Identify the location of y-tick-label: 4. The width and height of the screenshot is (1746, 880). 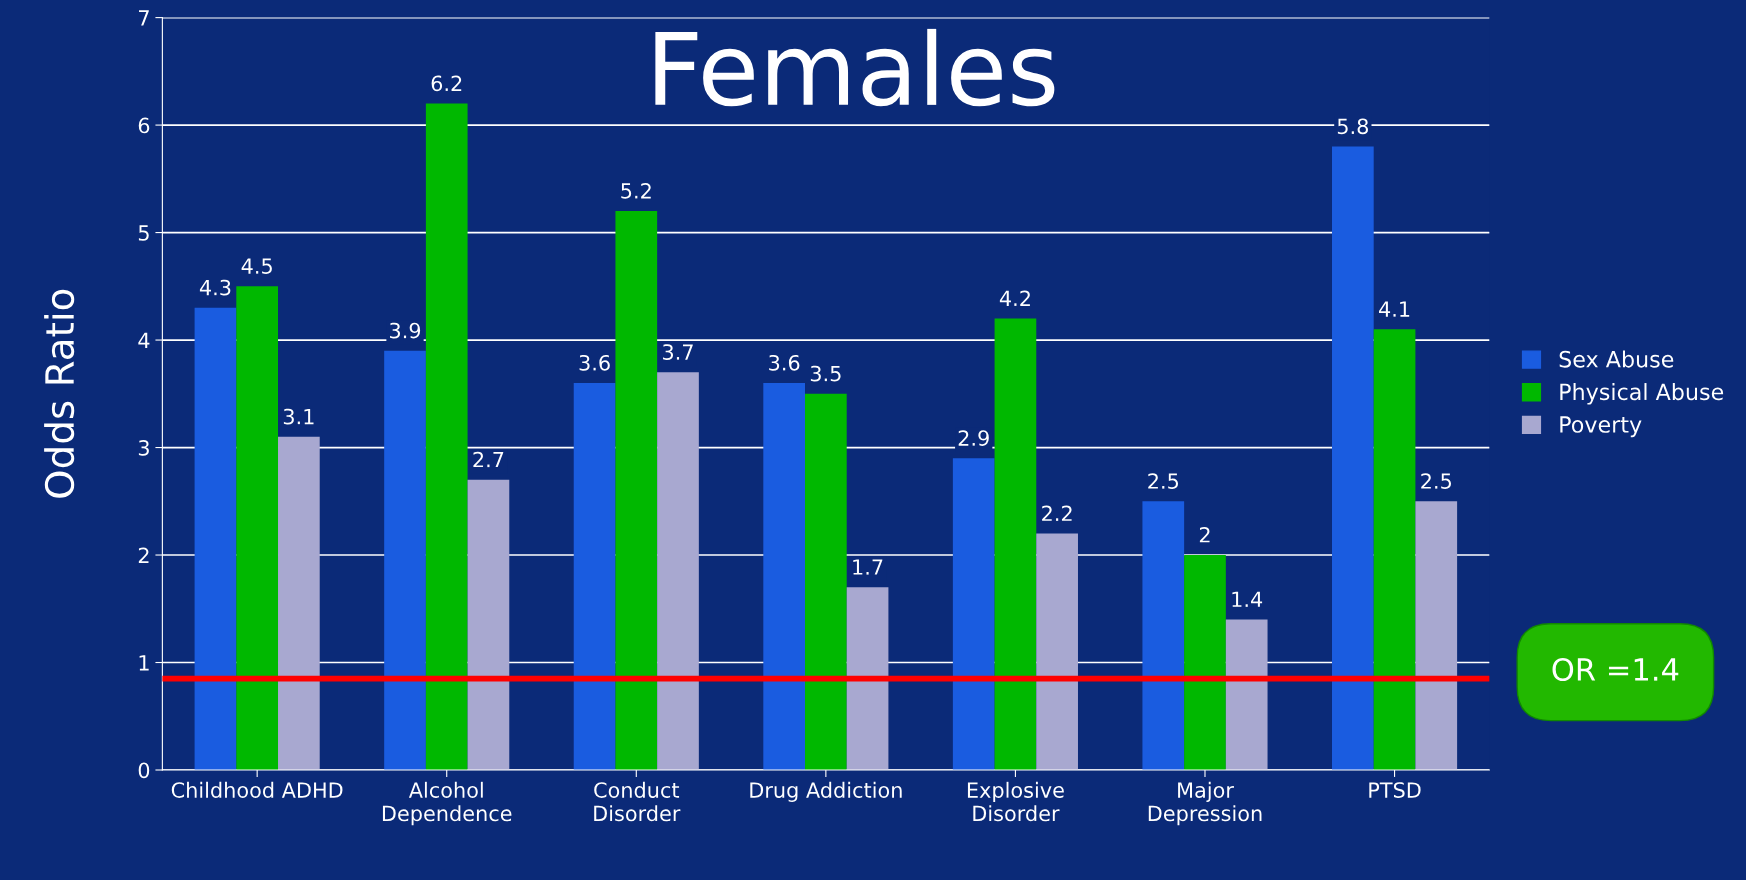
(144, 340).